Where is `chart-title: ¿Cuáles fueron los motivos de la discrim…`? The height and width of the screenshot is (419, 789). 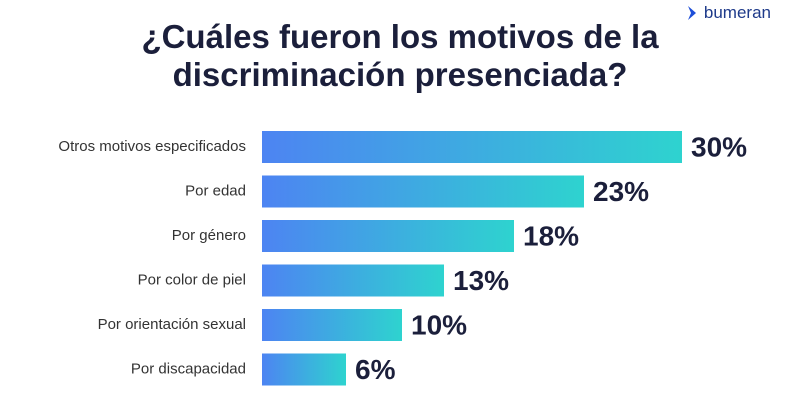 chart-title: ¿Cuáles fueron los motivos de la discrim… is located at coordinates (400, 55).